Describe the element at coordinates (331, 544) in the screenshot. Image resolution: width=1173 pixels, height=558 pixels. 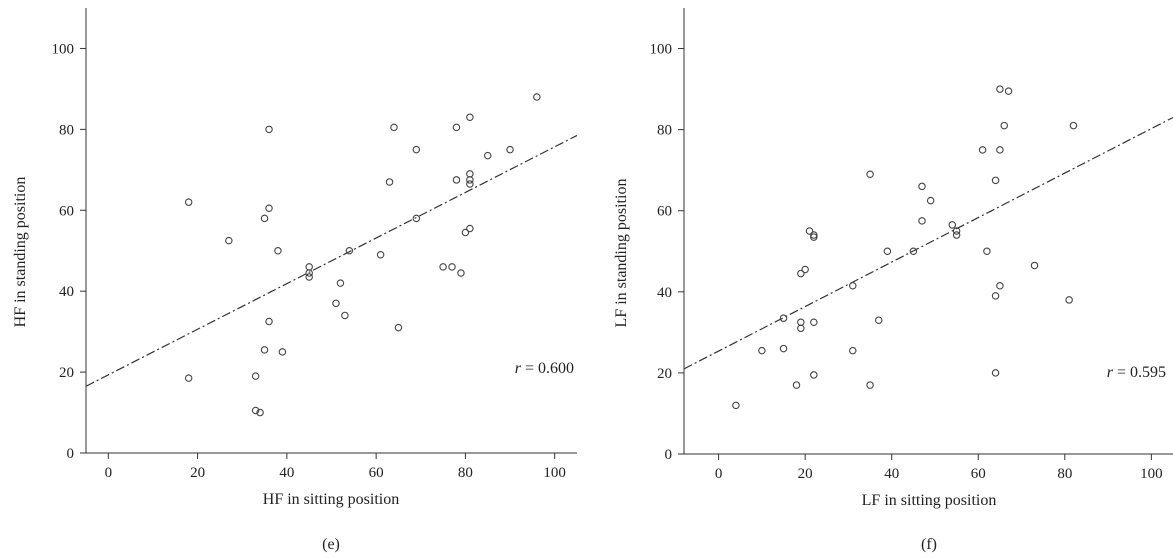
I see `panel-label: (e)` at that location.